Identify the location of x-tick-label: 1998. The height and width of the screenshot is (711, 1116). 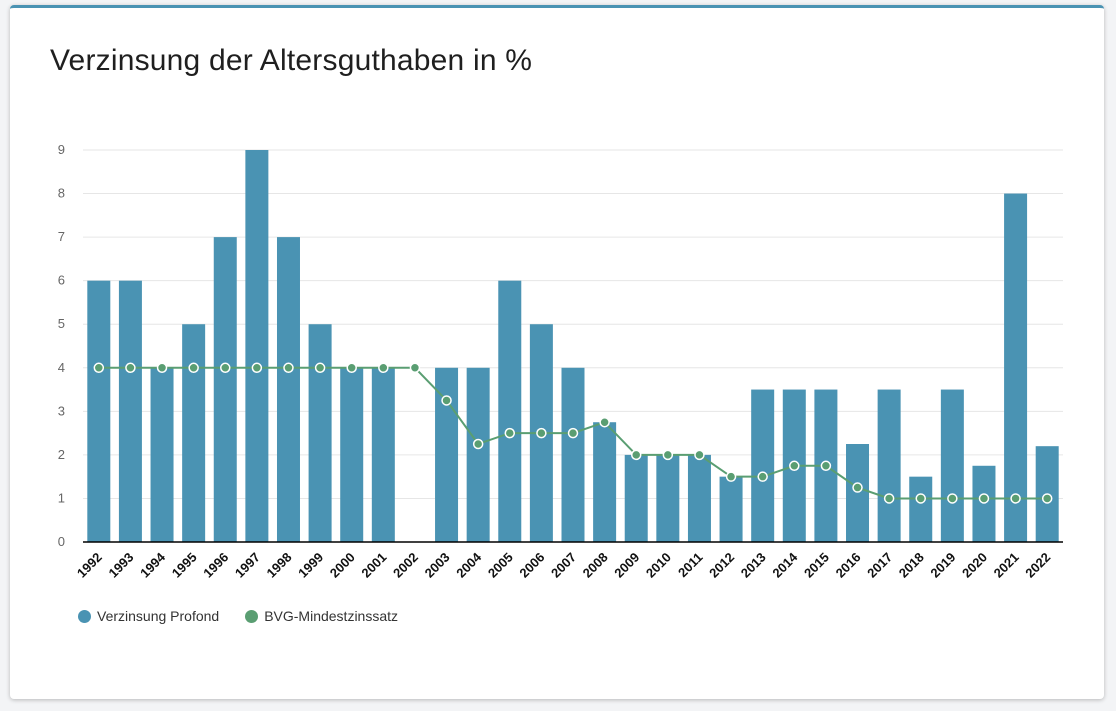
(279, 565).